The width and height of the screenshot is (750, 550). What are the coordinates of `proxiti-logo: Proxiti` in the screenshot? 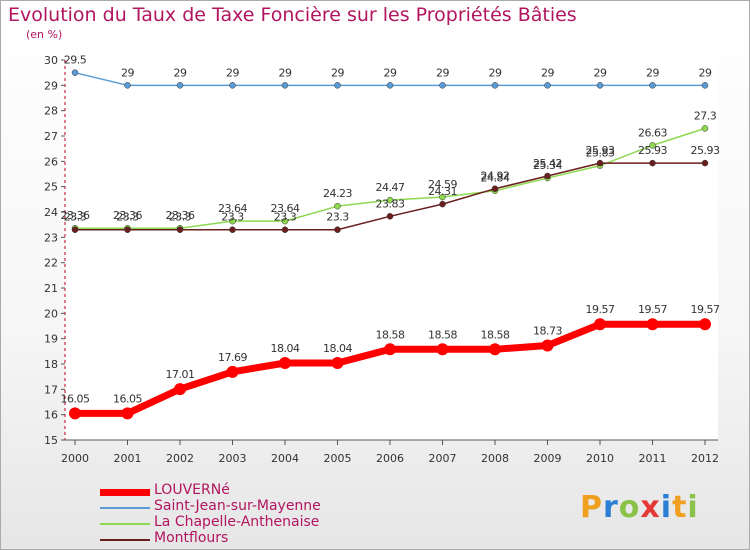 It's located at (639, 507).